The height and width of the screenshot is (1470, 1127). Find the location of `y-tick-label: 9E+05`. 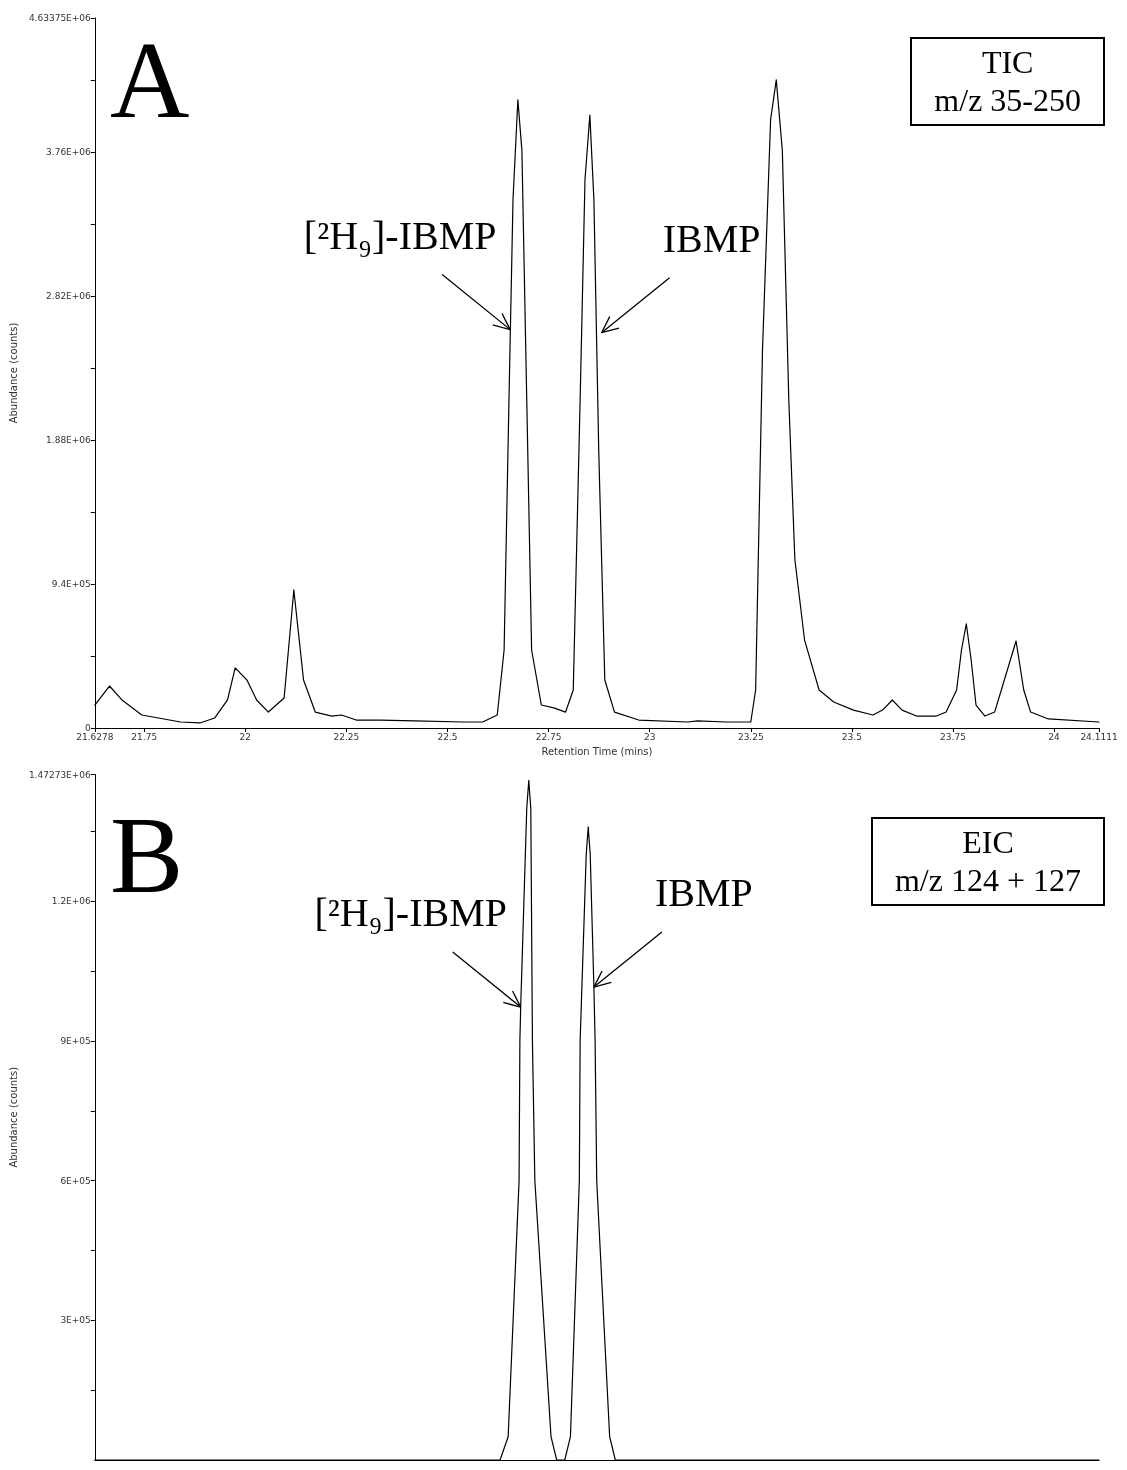

y-tick-label: 9E+05 is located at coordinates (75, 1041).